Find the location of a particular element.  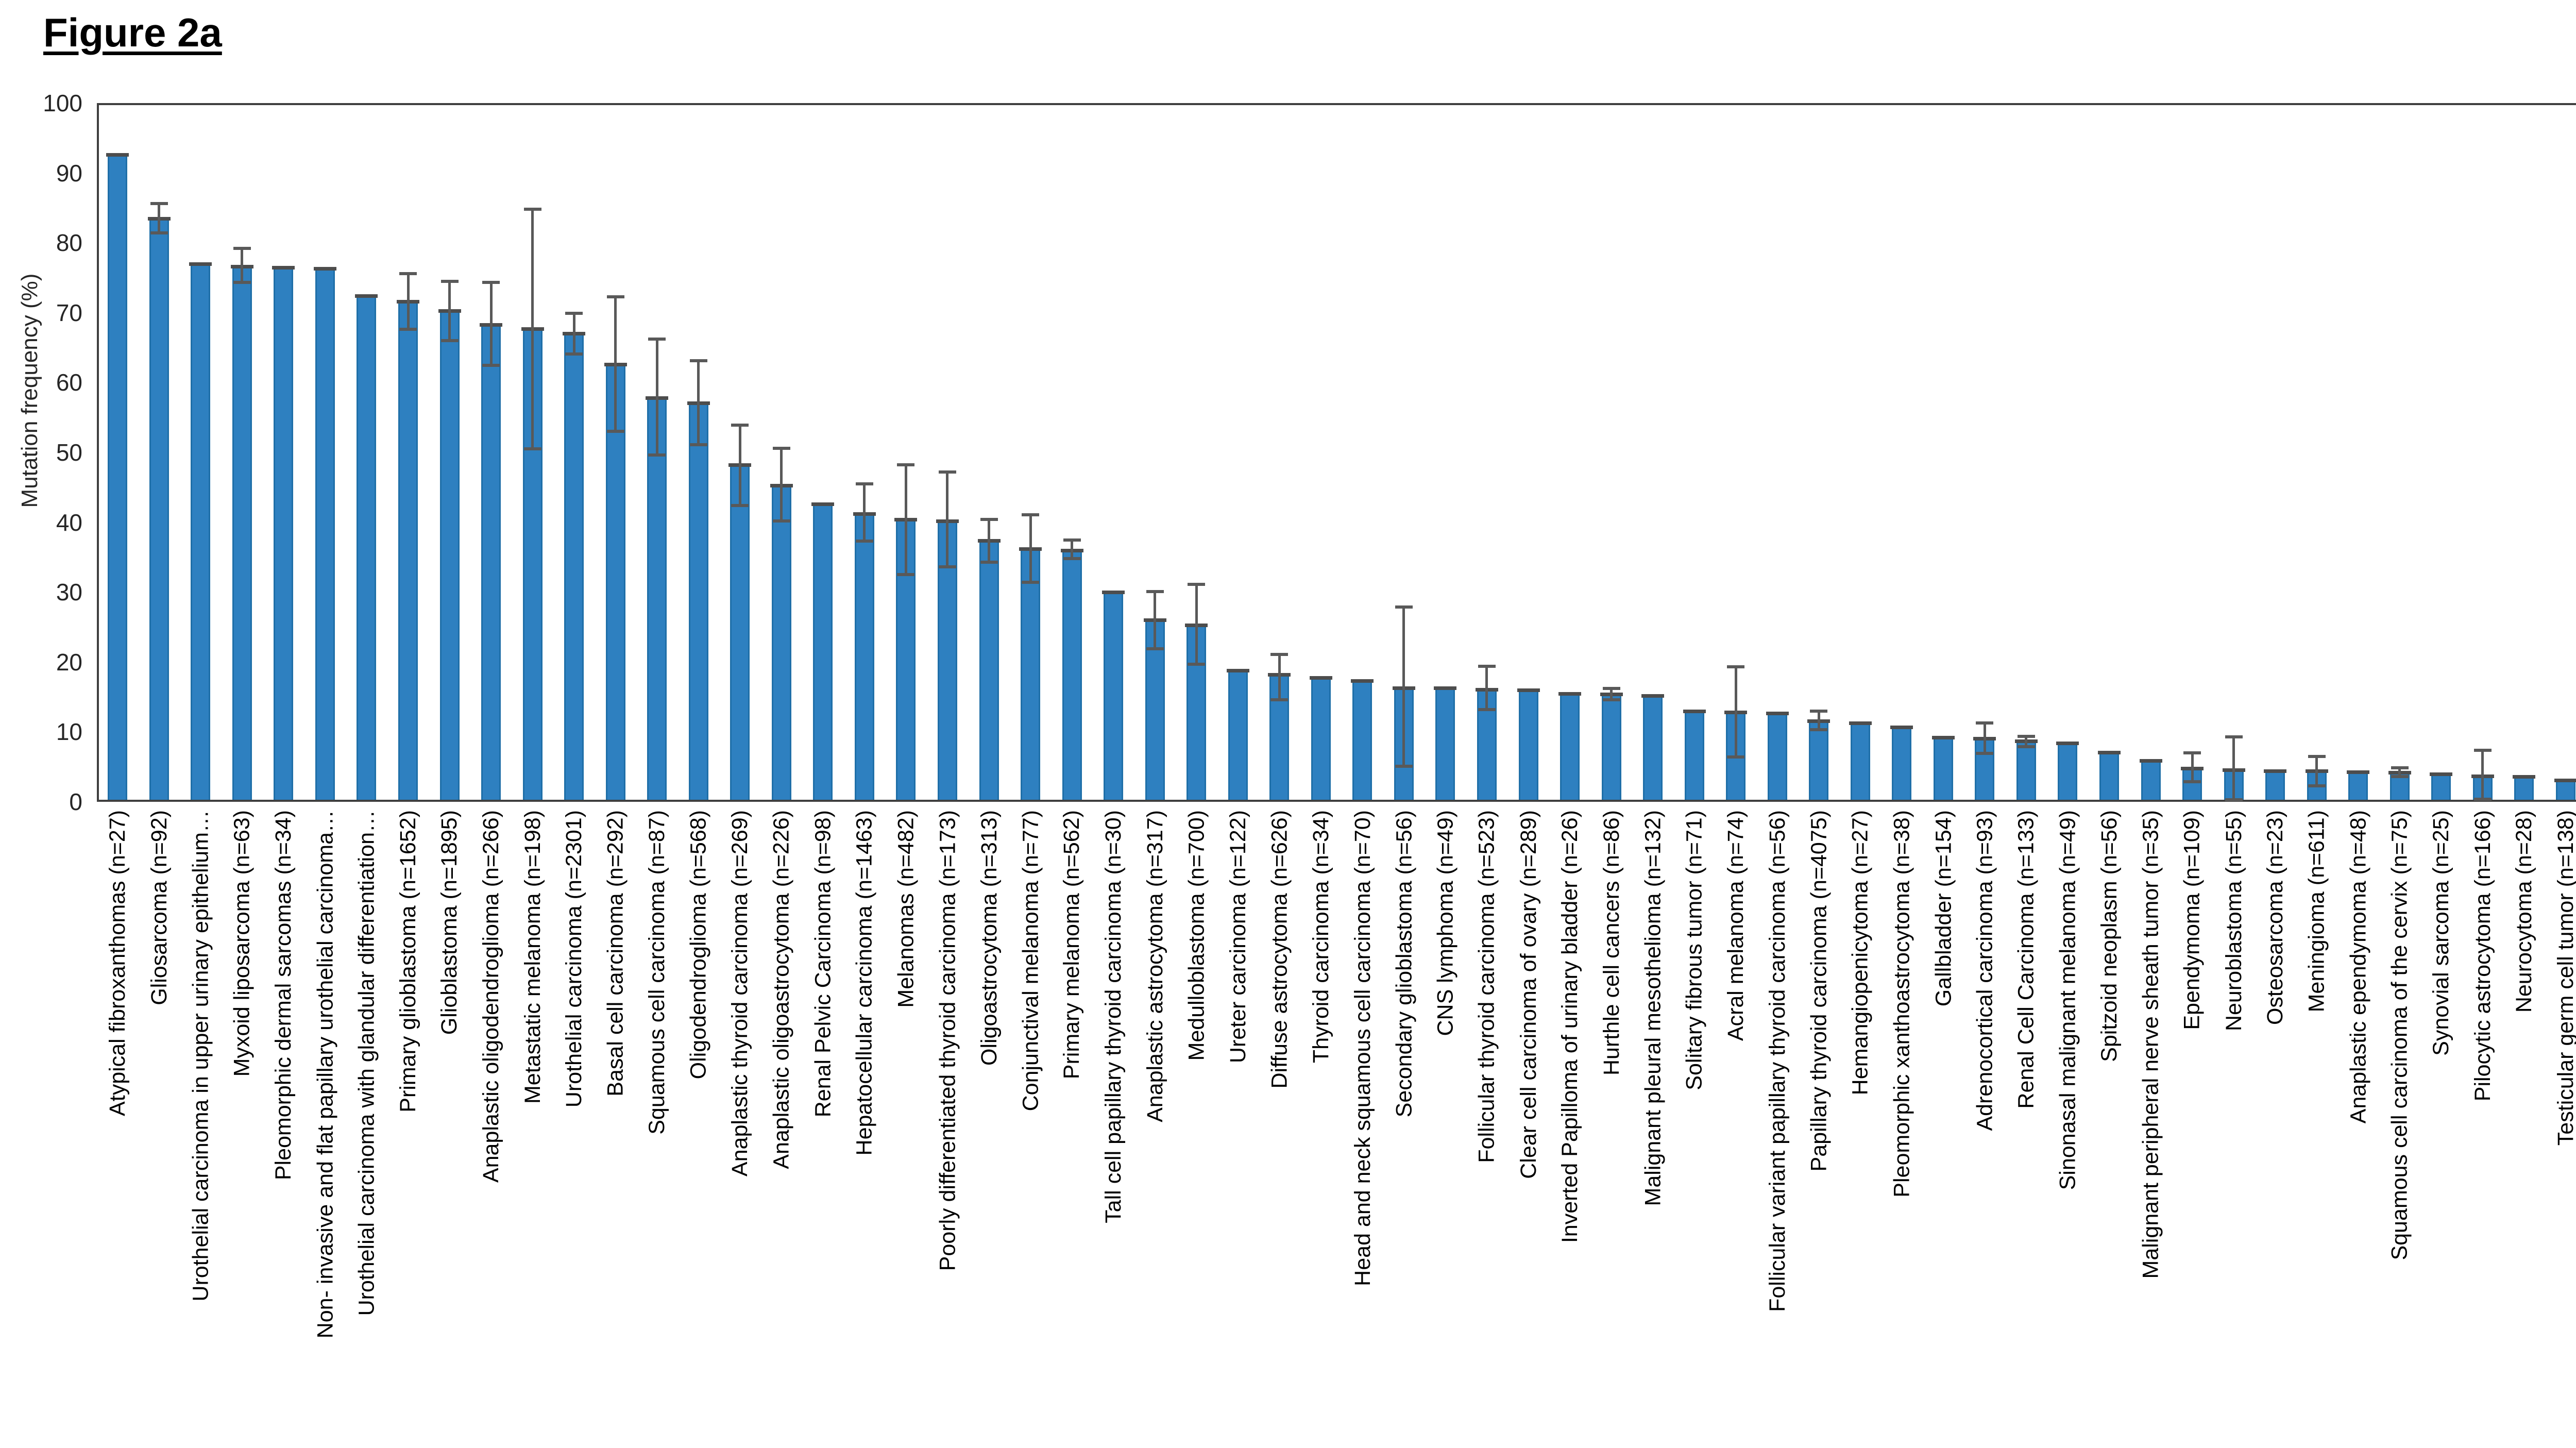

y-tick-label: 0 is located at coordinates (75, 801).